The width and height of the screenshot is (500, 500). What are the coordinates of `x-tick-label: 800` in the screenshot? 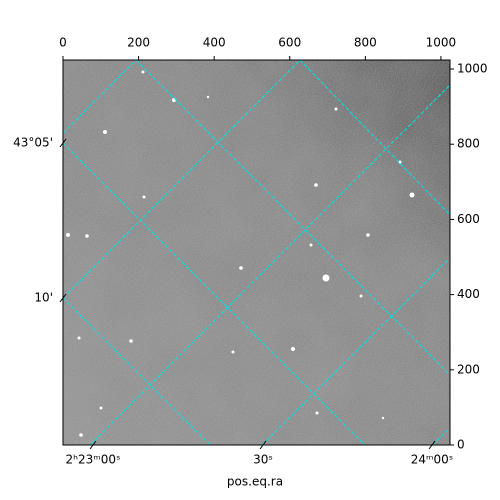 It's located at (365, 43).